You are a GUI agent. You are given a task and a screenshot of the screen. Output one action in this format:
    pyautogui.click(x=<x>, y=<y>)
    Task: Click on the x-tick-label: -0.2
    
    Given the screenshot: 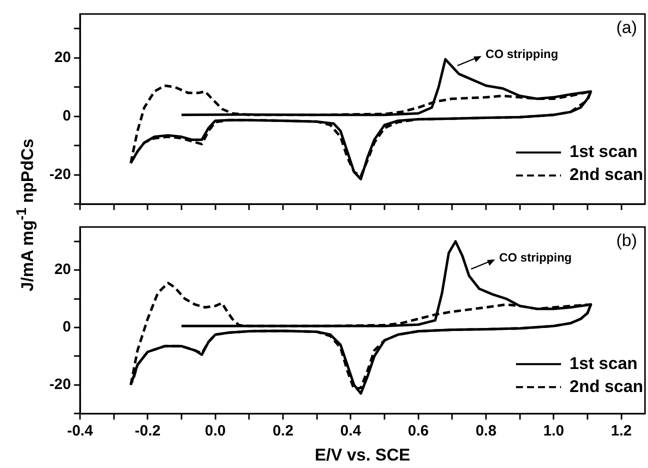 What is the action you would take?
    pyautogui.click(x=147, y=431)
    